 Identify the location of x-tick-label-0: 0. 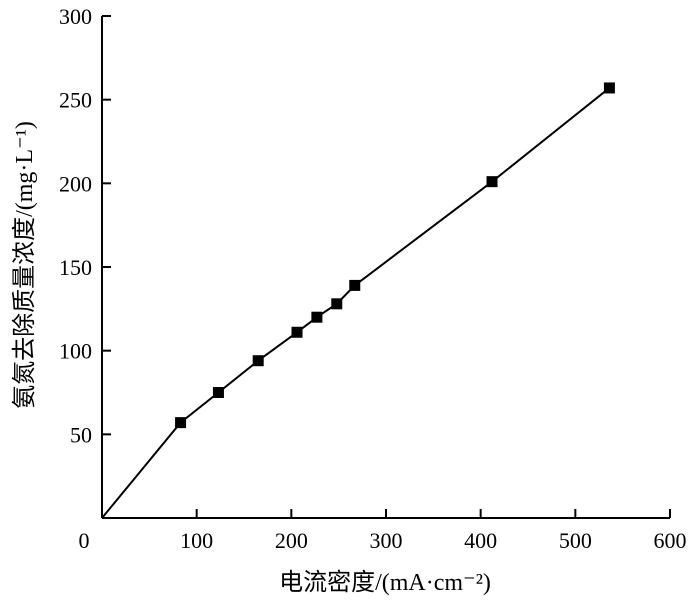
(84, 540).